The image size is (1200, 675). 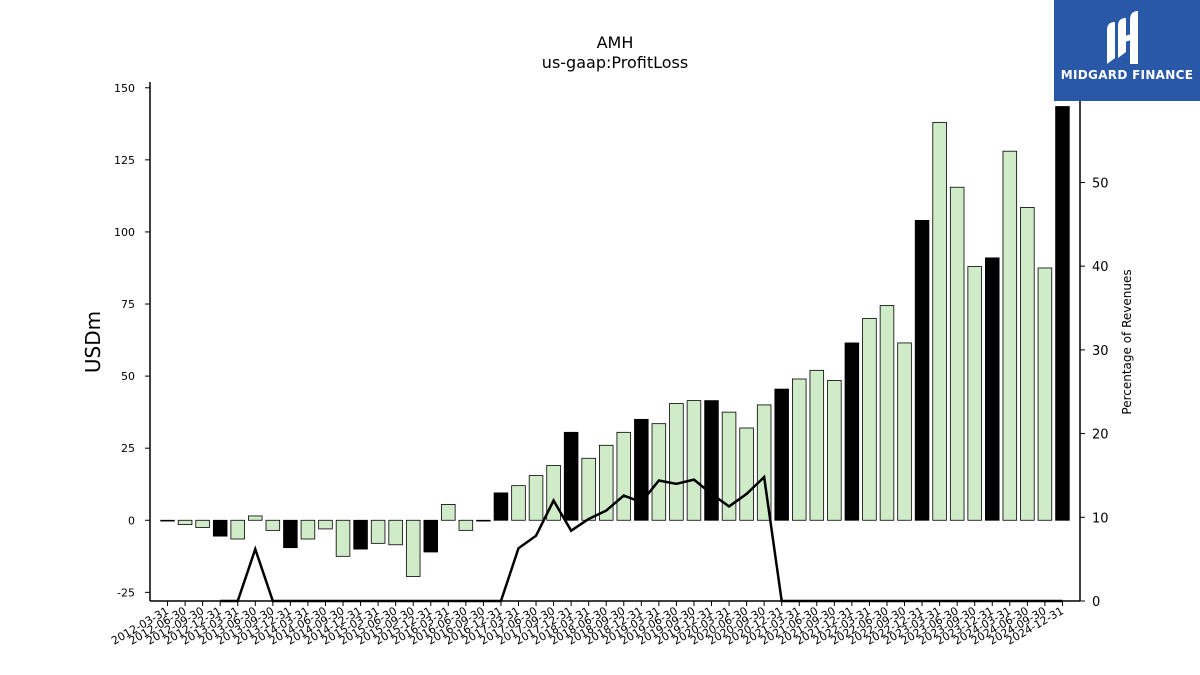 What do you see at coordinates (1096, 602) in the screenshot?
I see `y2-tick-label: 0` at bounding box center [1096, 602].